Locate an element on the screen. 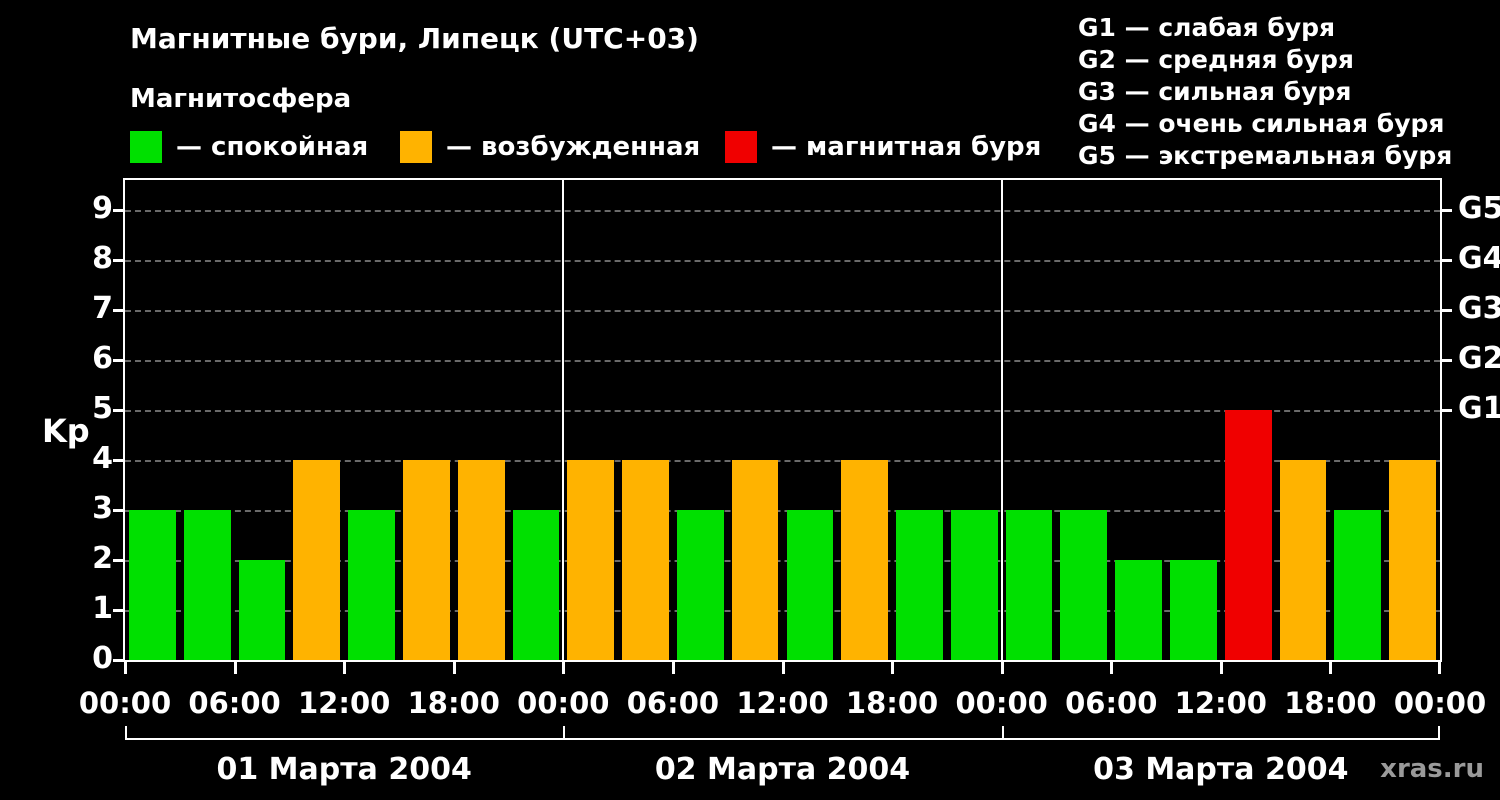 This screenshot has height=800, width=1500. legend-label-storm: — магнитная буря is located at coordinates (906, 147).